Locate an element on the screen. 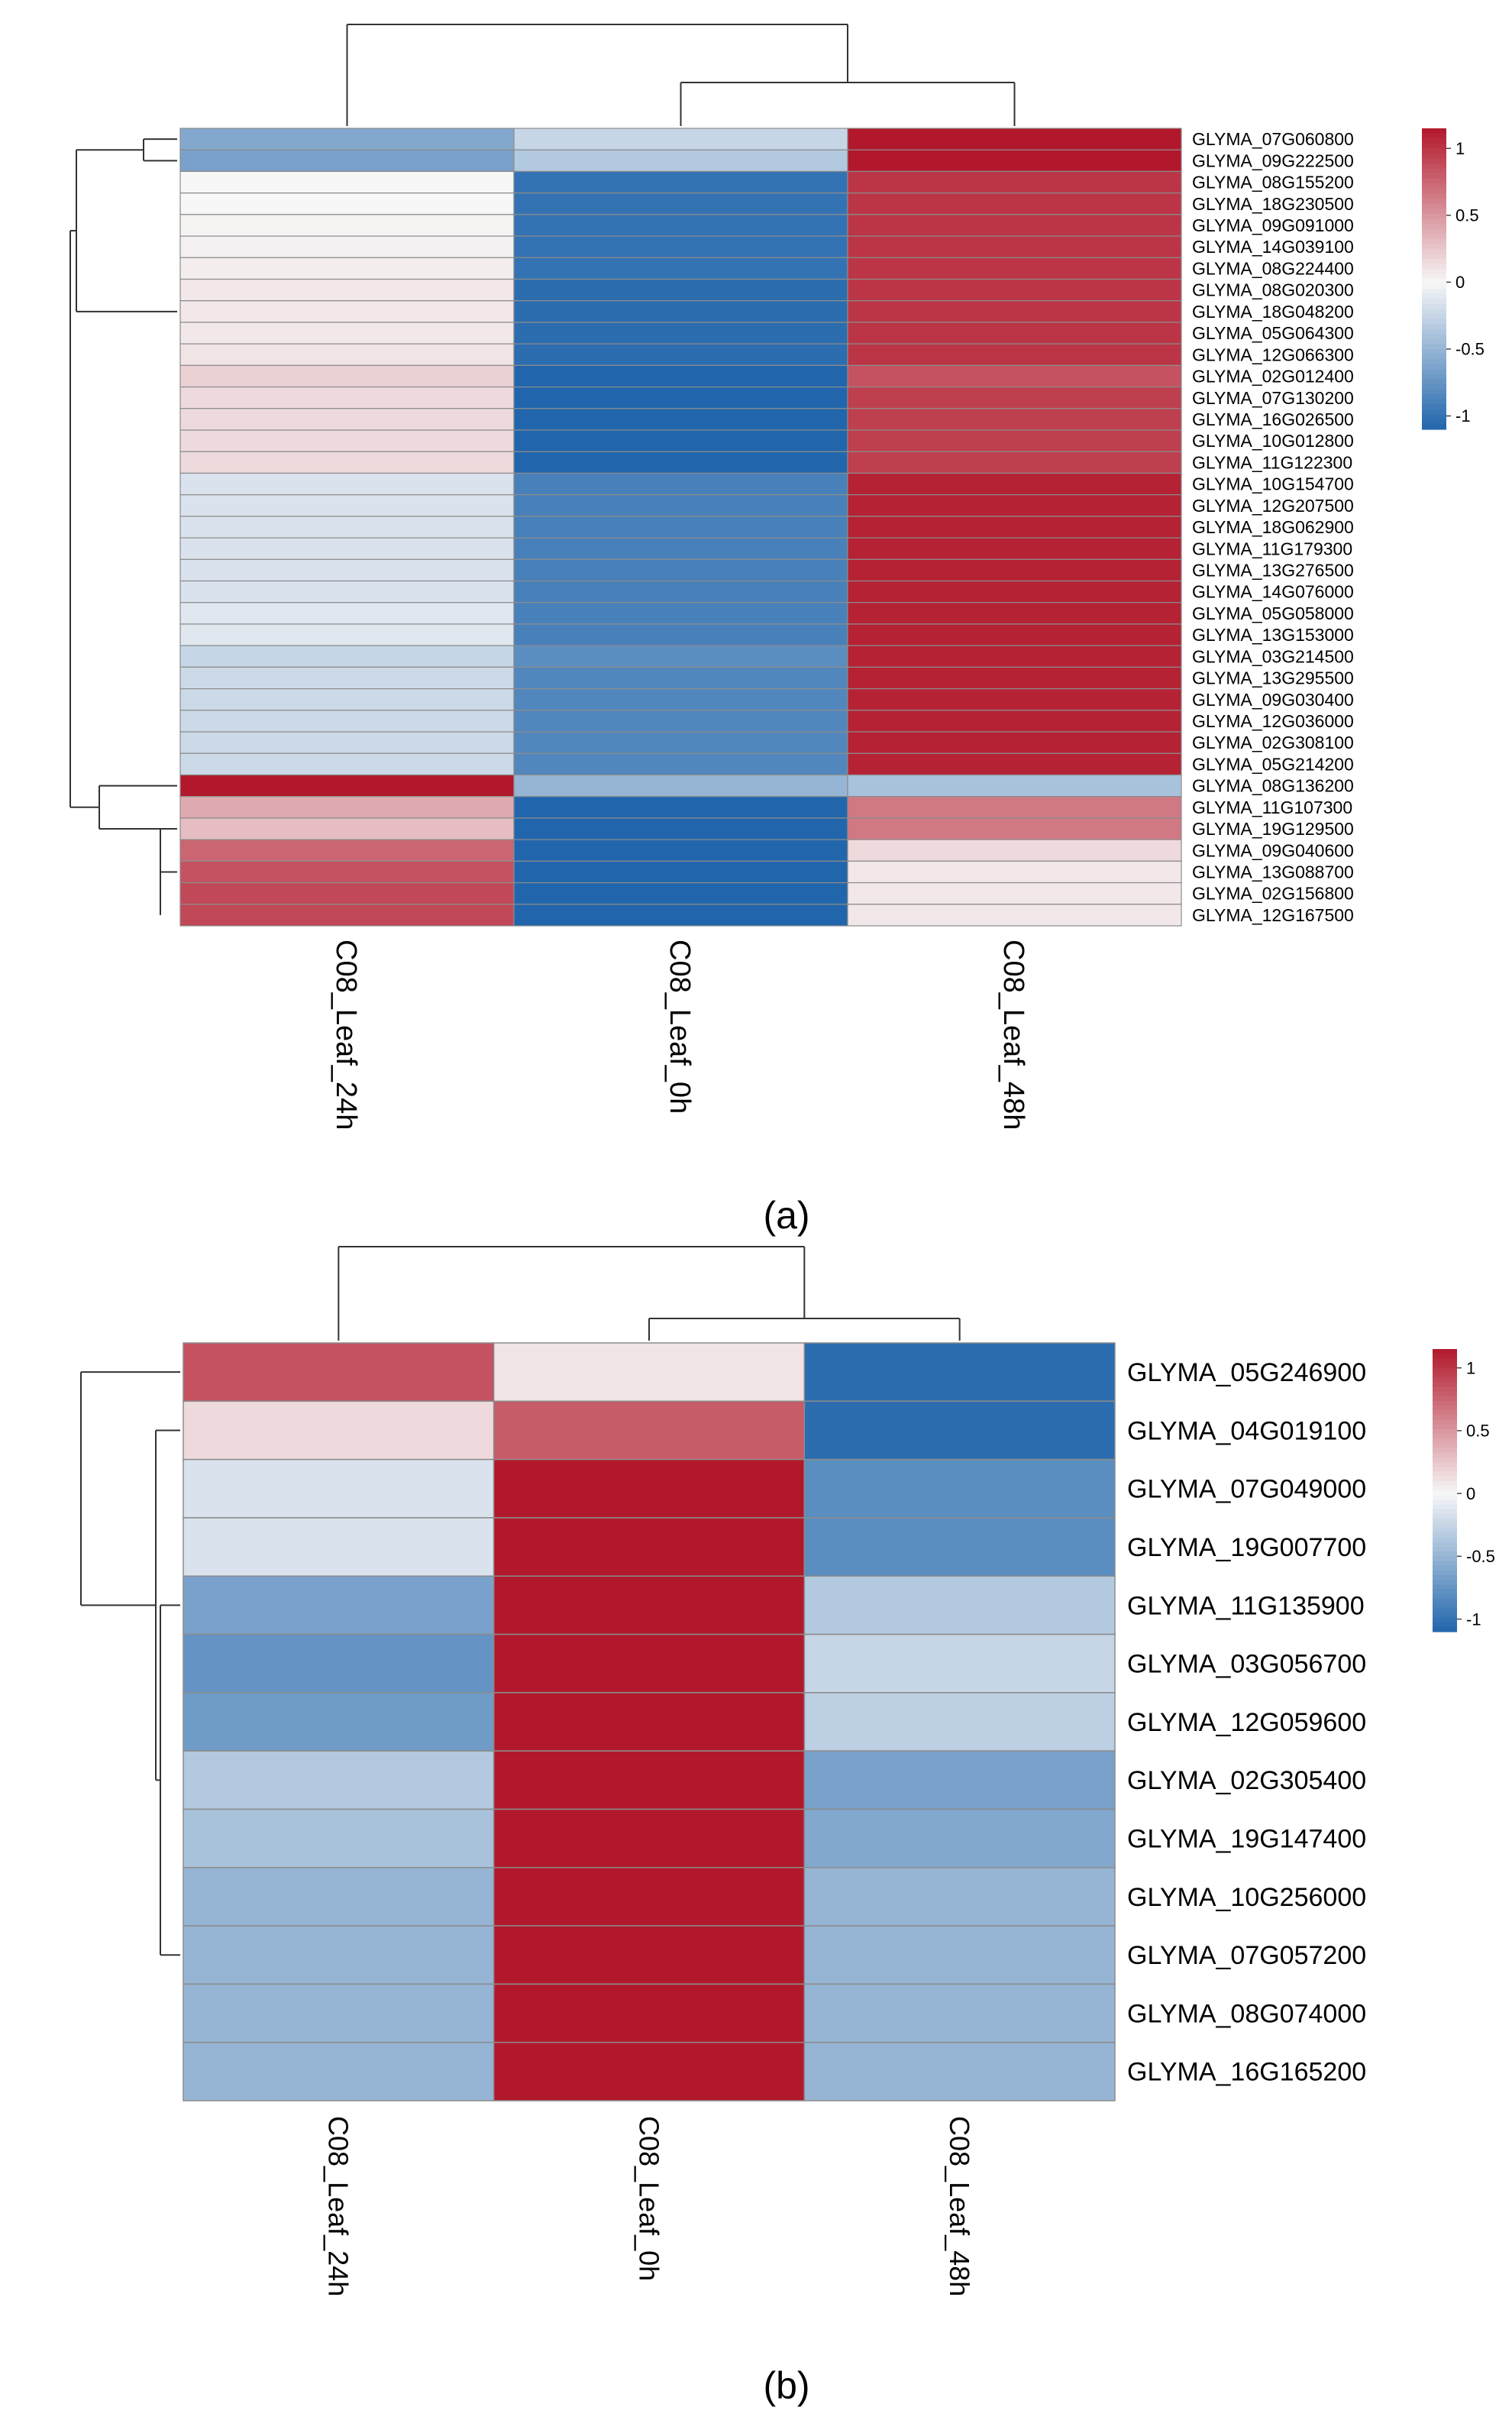 The width and height of the screenshot is (1512, 2420). row-label: GLYMA_08G020300 is located at coordinates (1273, 290).